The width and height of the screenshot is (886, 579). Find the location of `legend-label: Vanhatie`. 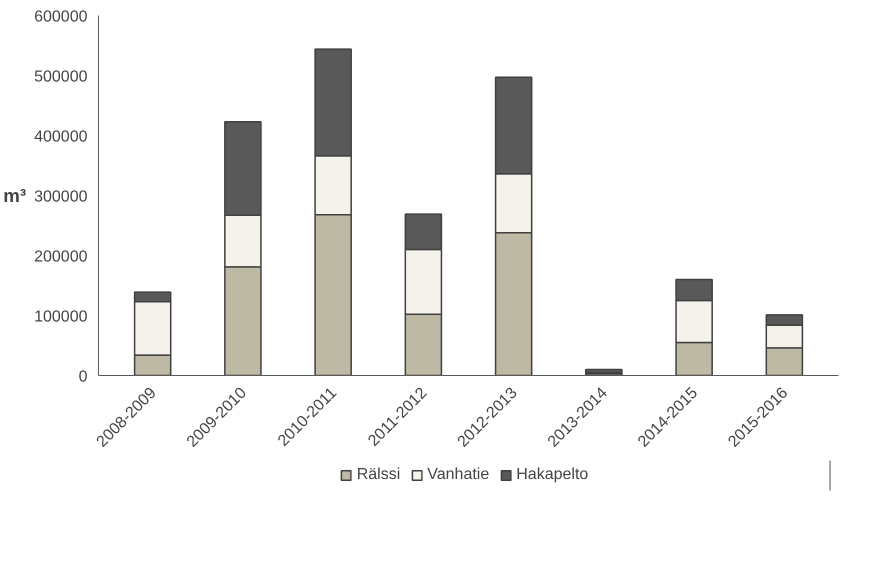

legend-label: Vanhatie is located at coordinates (458, 475).